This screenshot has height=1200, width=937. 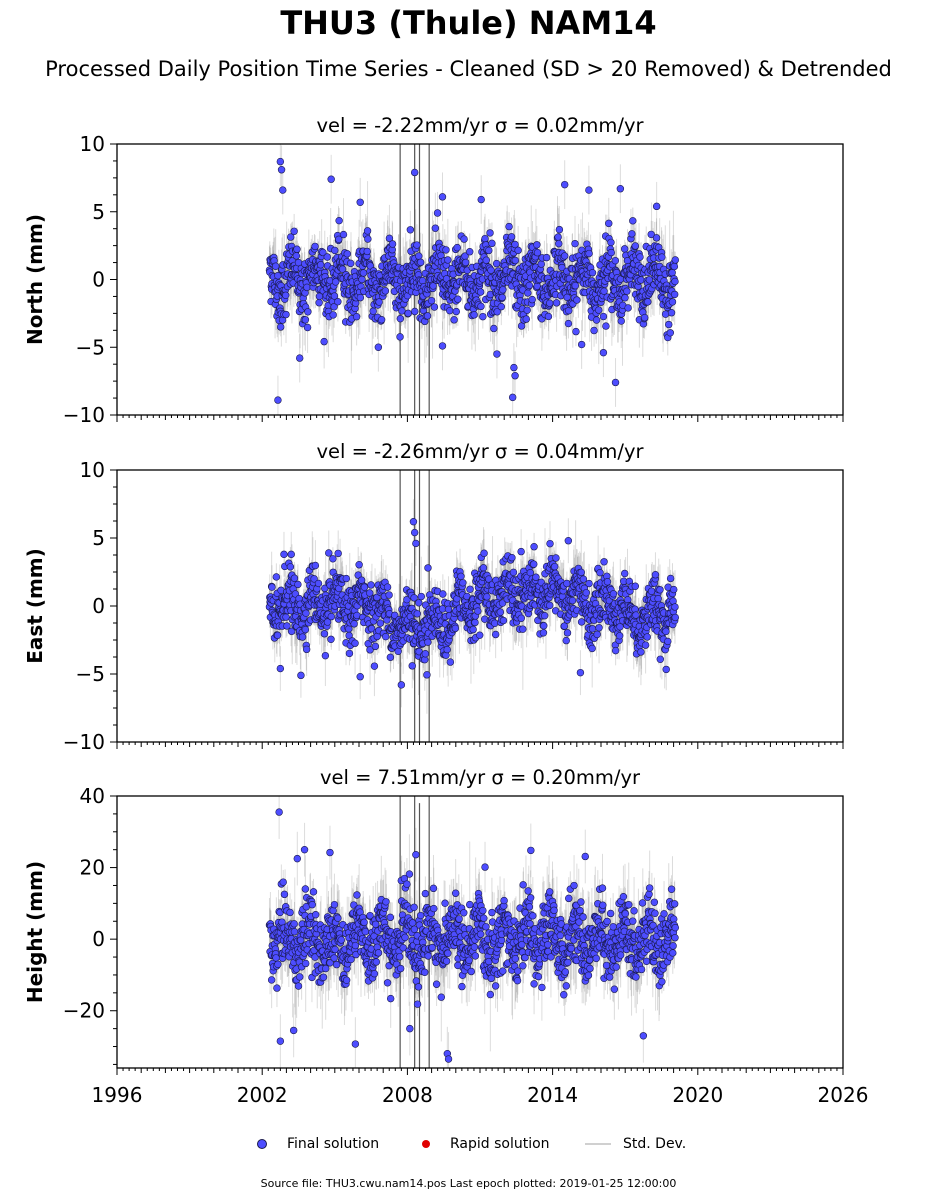 What do you see at coordinates (98, 212) in the screenshot?
I see `y-tick-label: 5` at bounding box center [98, 212].